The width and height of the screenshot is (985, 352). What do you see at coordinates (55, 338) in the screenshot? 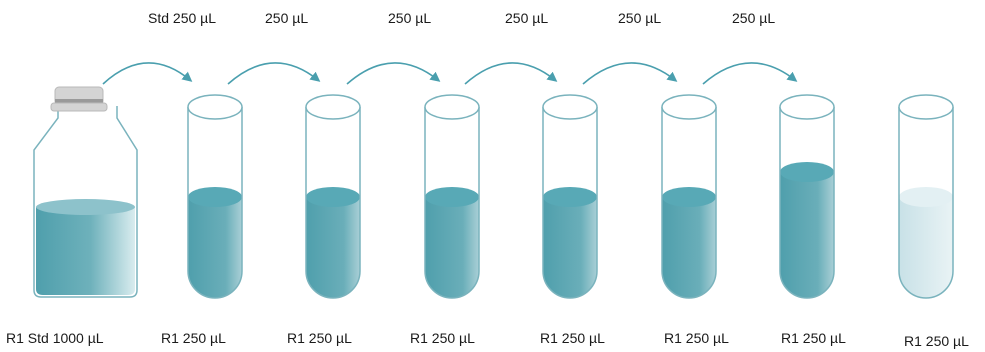
I see `stock-volume-label: R1 Std 1000 µL` at bounding box center [55, 338].